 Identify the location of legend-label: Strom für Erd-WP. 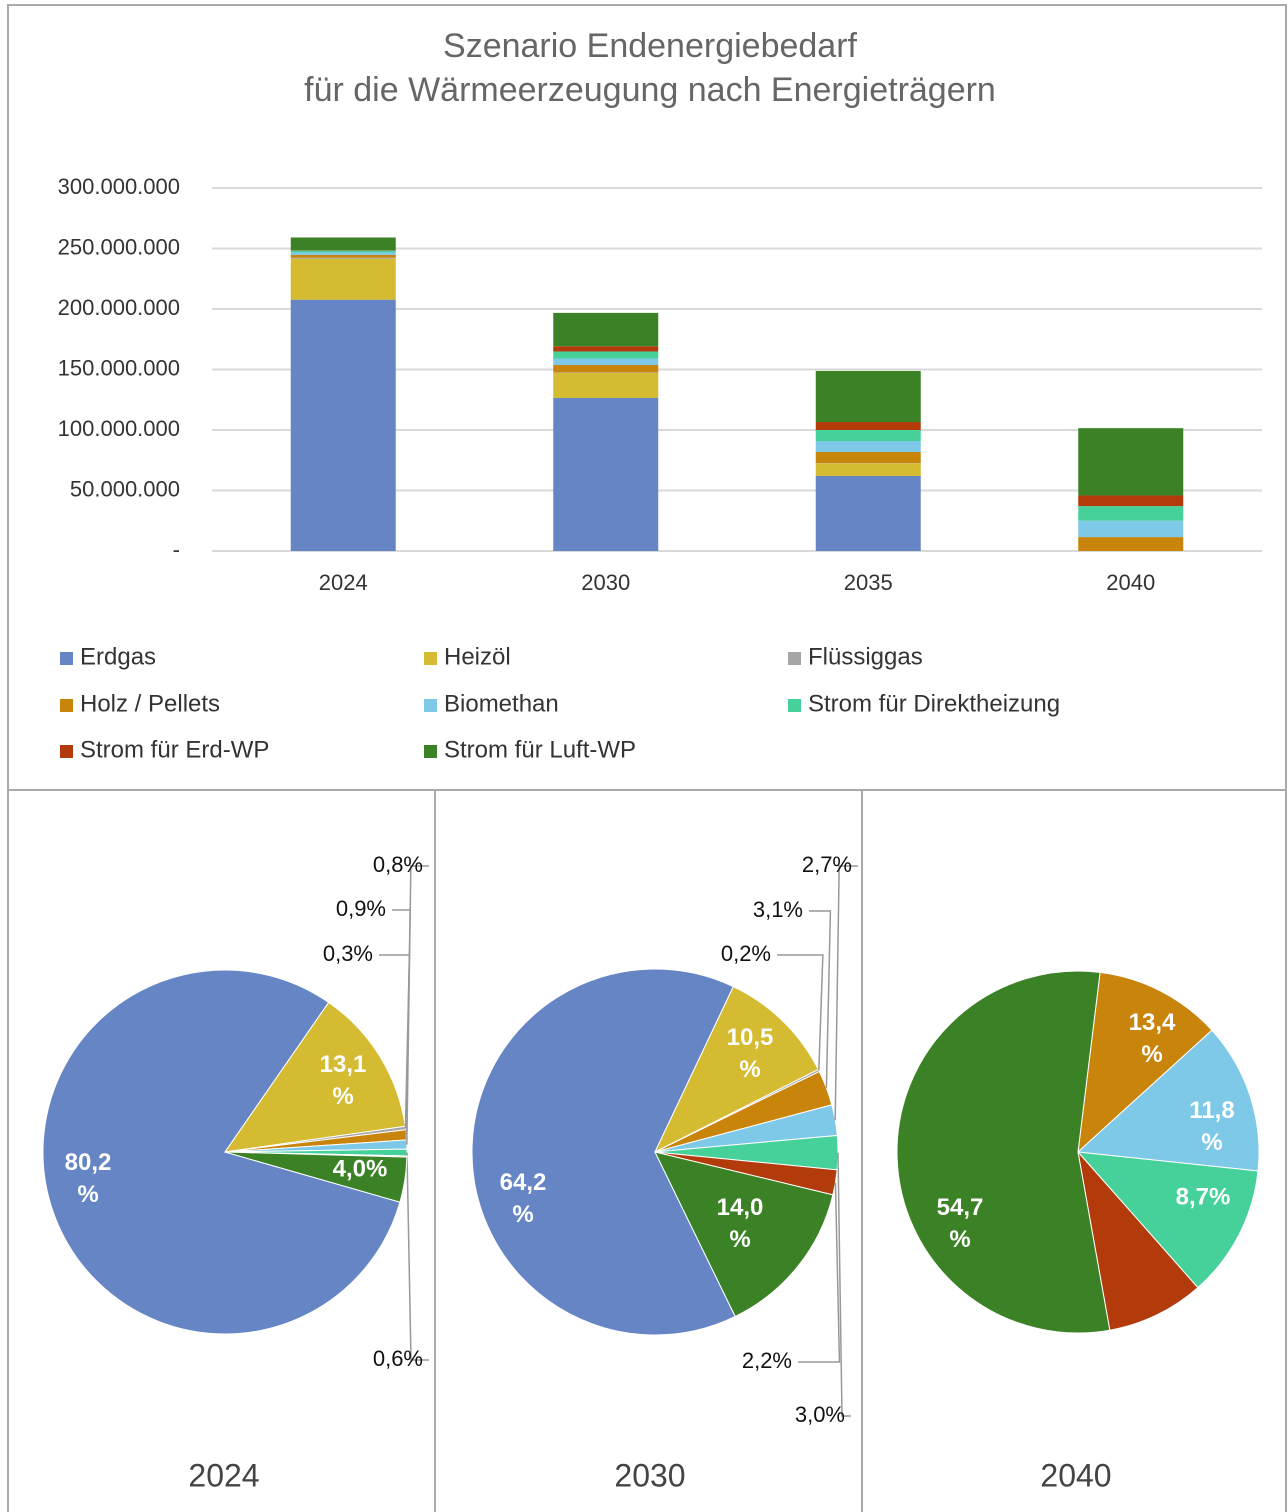
(174, 749).